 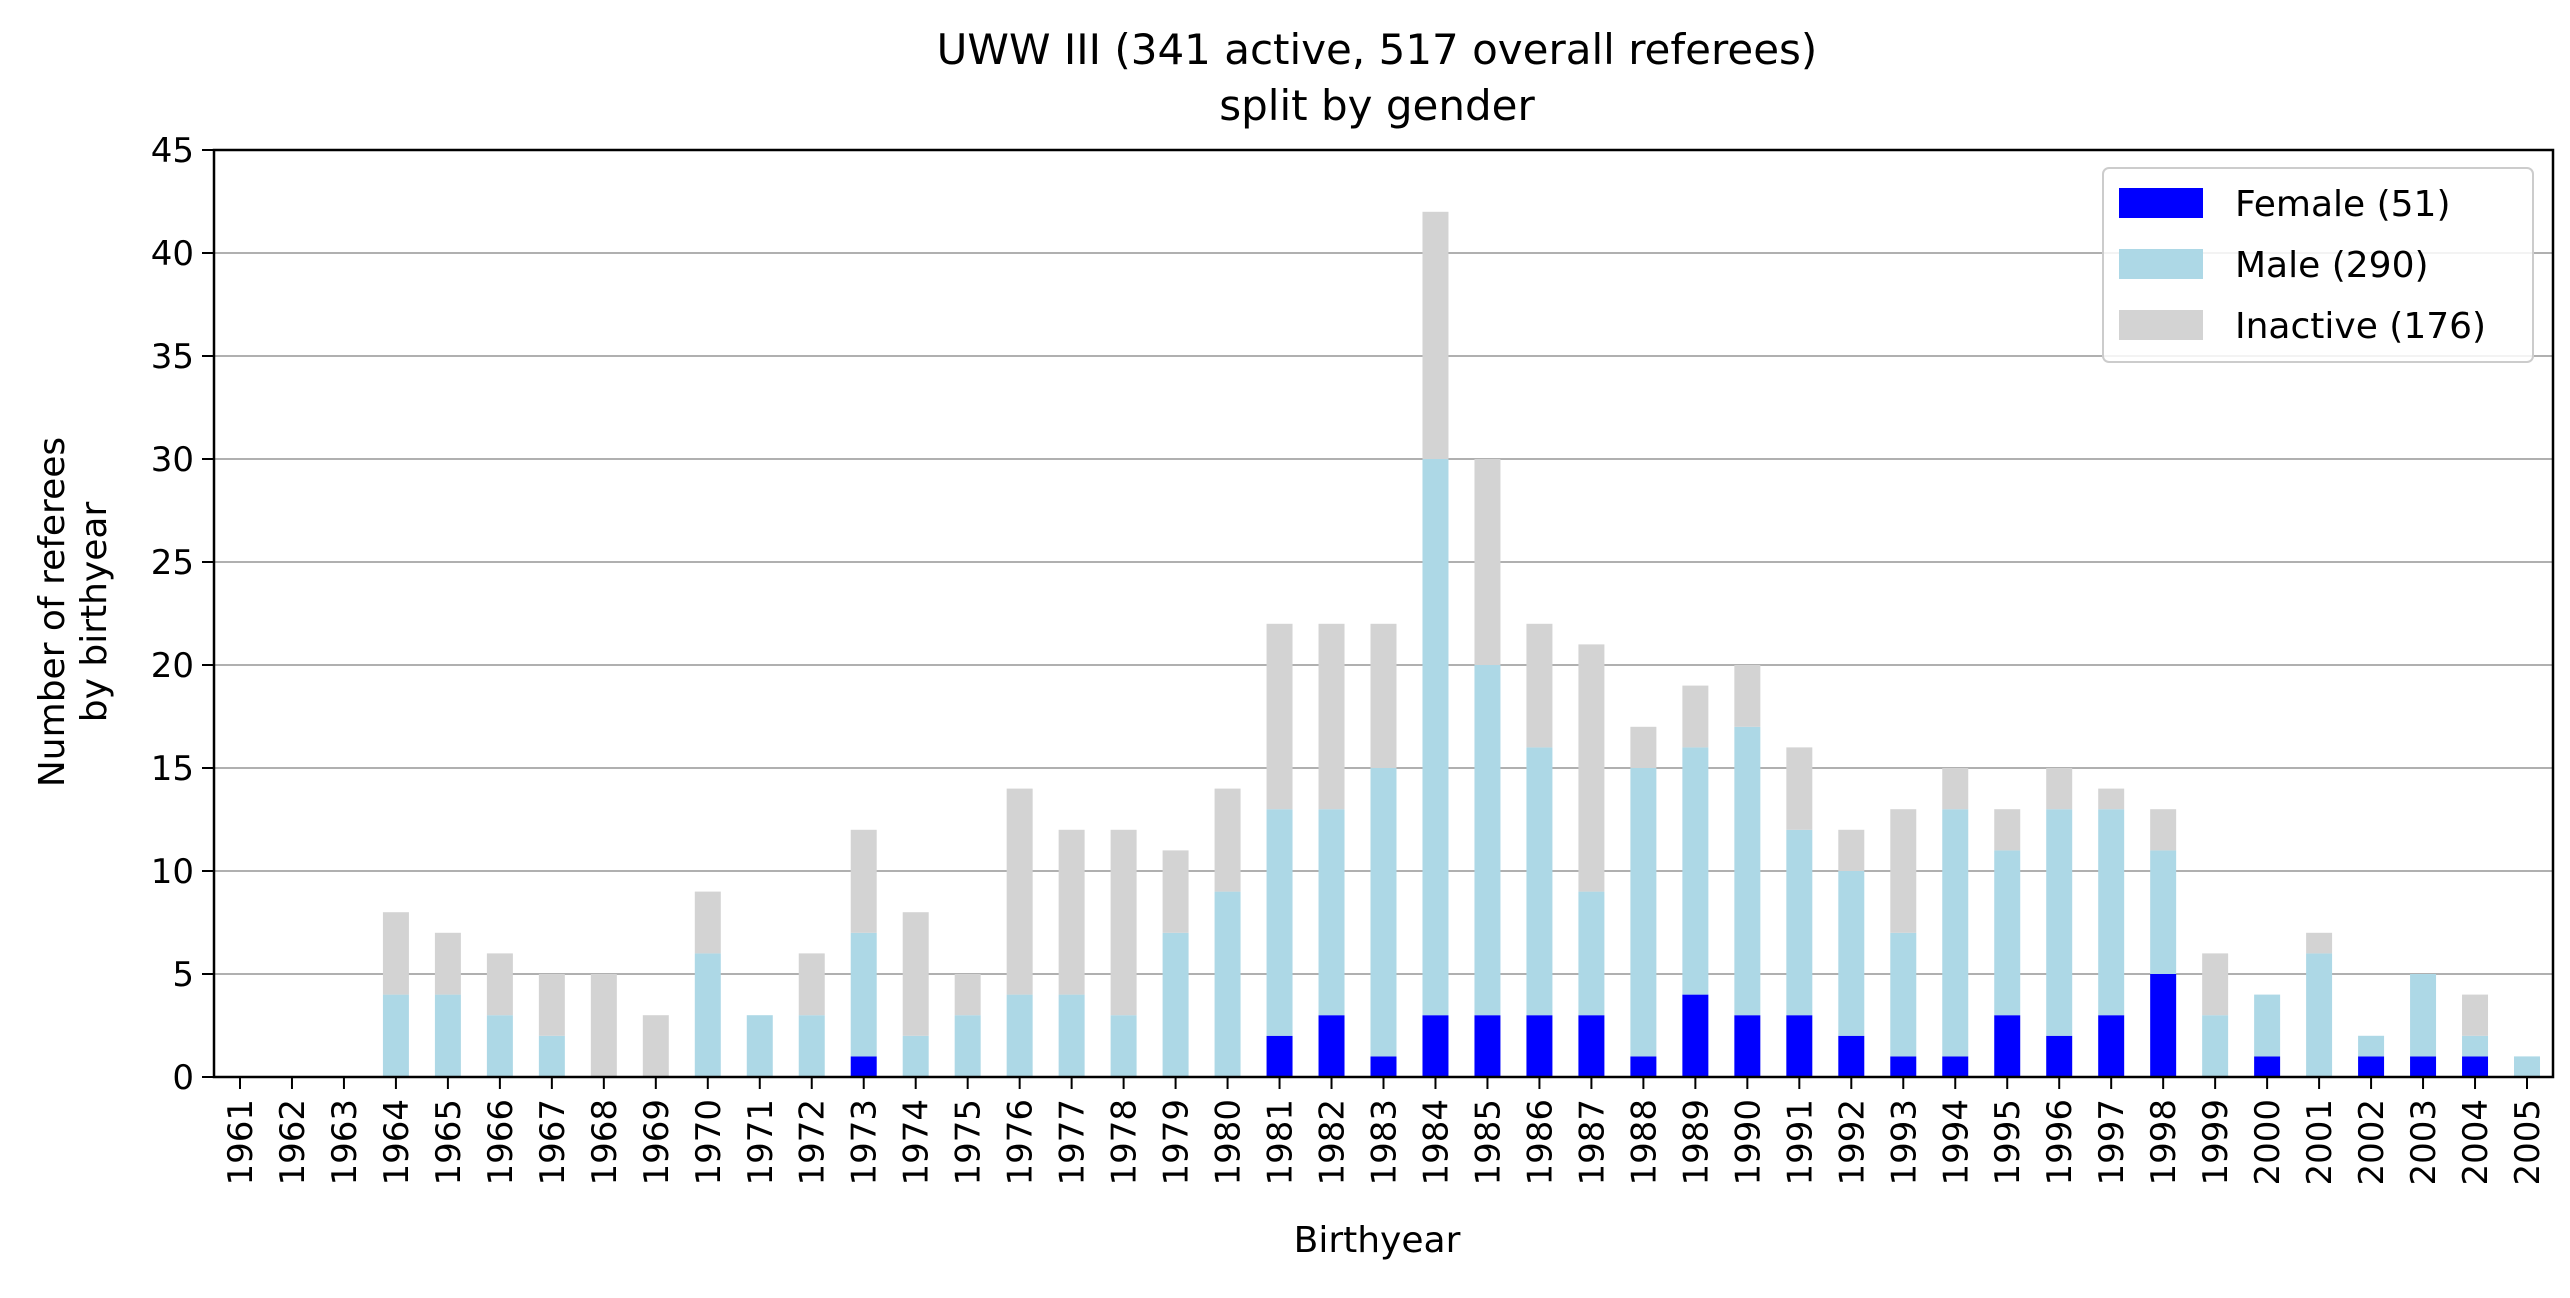 What do you see at coordinates (183, 1078) in the screenshot?
I see `y-tick-label: 0` at bounding box center [183, 1078].